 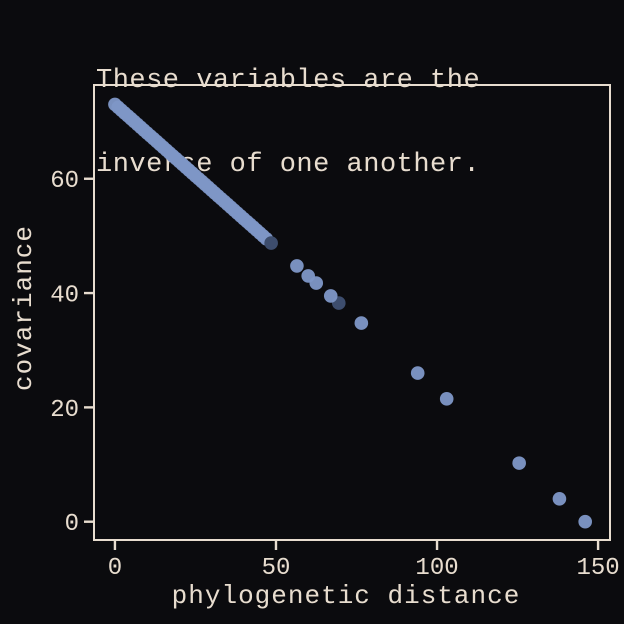 I want to click on y-tick-label: 0, so click(x=72, y=524).